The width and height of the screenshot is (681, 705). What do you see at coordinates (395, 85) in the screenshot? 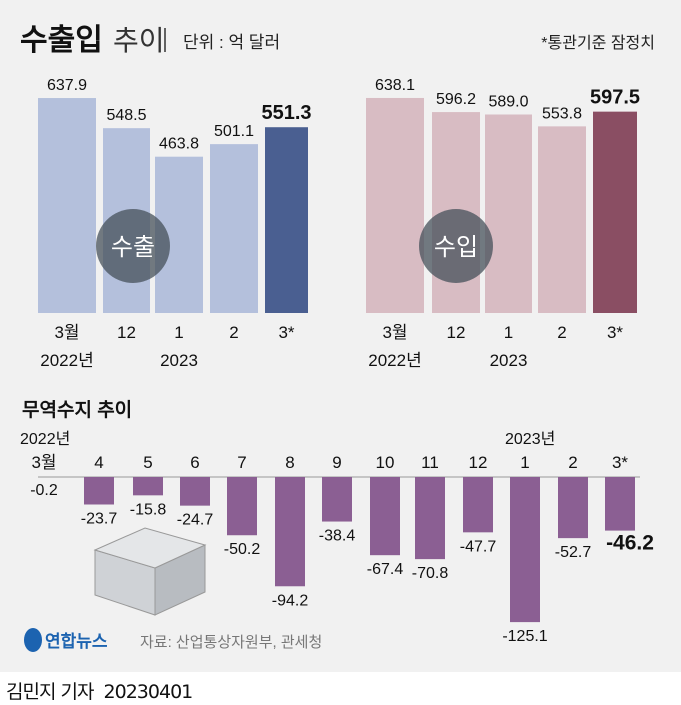
I see `import-value-label: 638.1` at bounding box center [395, 85].